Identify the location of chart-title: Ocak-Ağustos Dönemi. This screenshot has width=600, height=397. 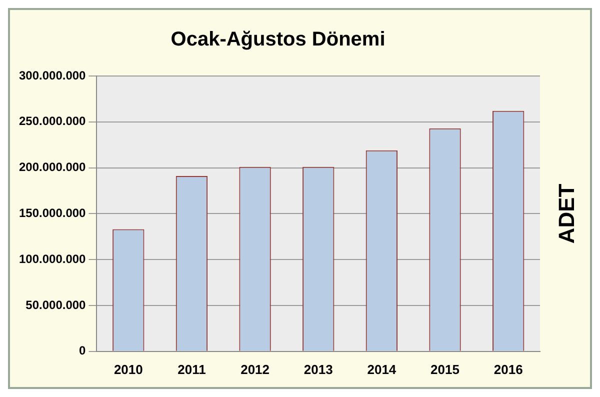
(278, 39).